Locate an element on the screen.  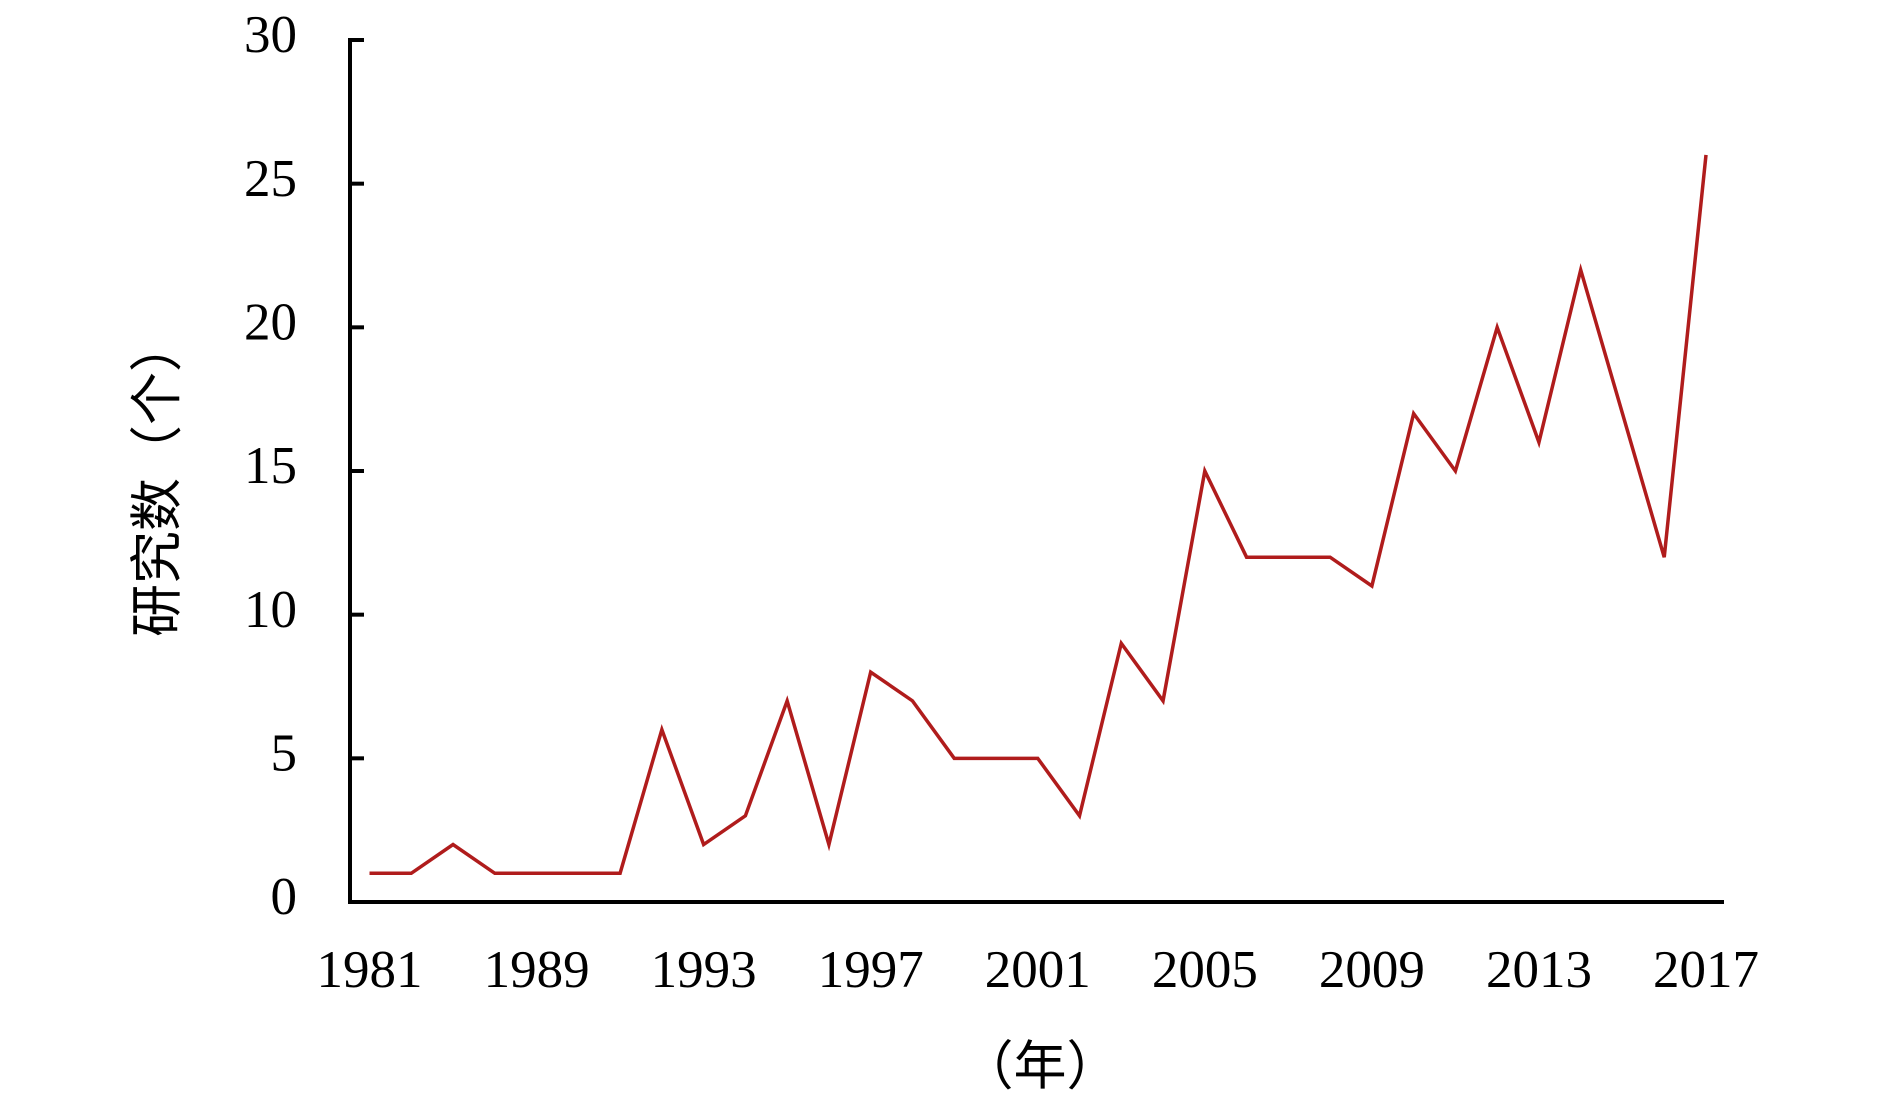
y-tick-label: 30 is located at coordinates (270, 35).